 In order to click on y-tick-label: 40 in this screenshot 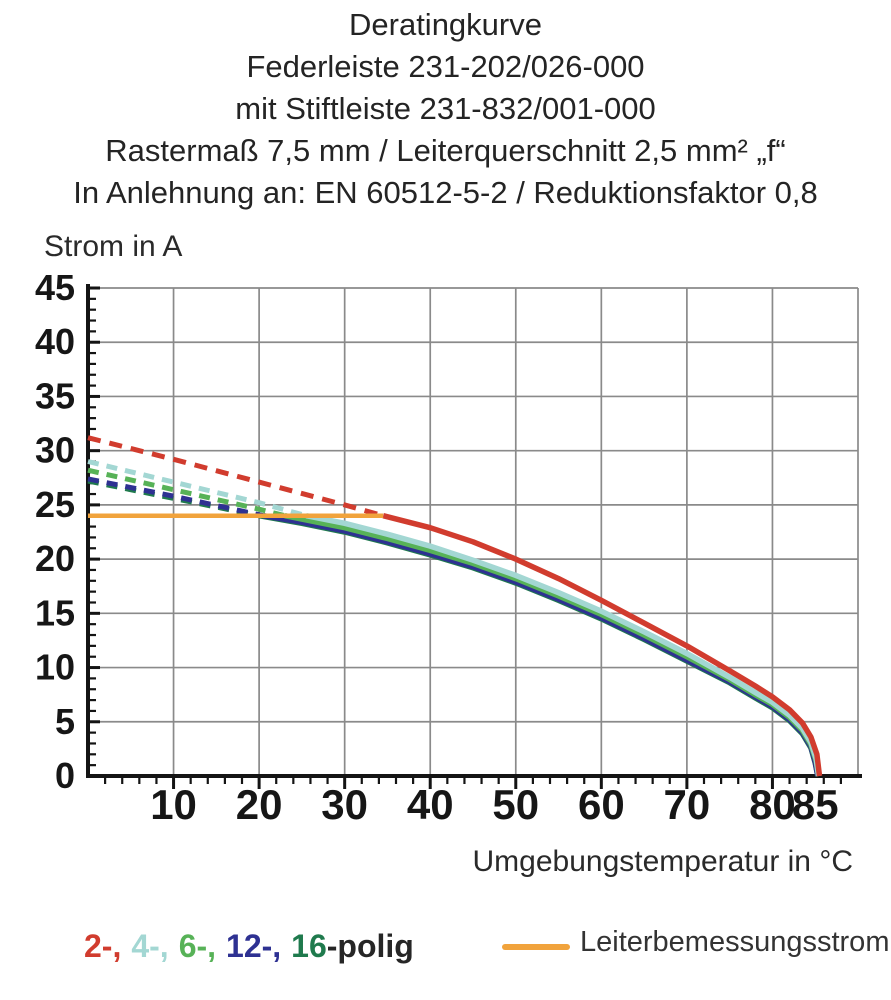, I will do `click(55, 341)`.